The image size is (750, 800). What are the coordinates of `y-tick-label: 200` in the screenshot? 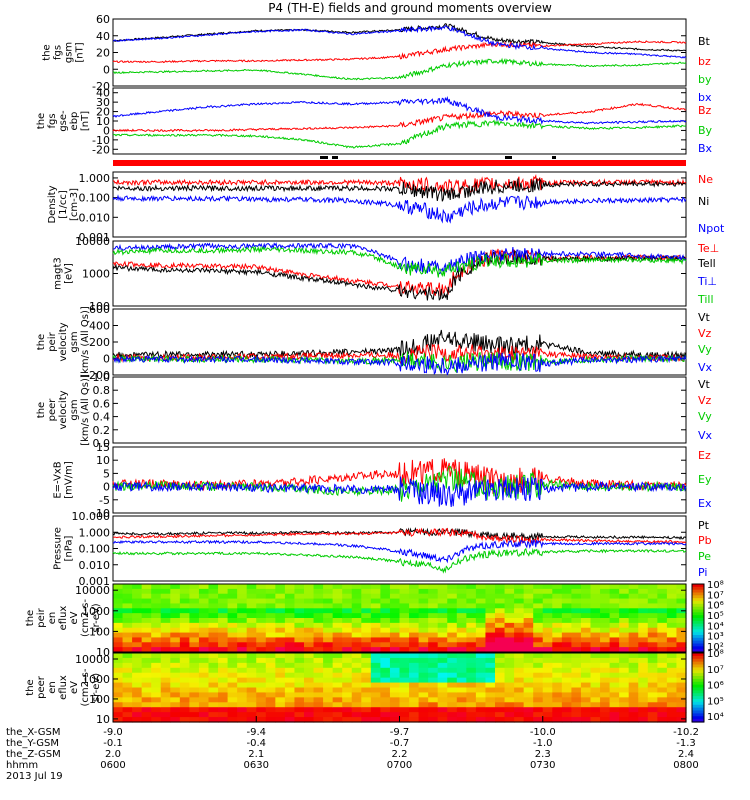 It's located at (99, 342).